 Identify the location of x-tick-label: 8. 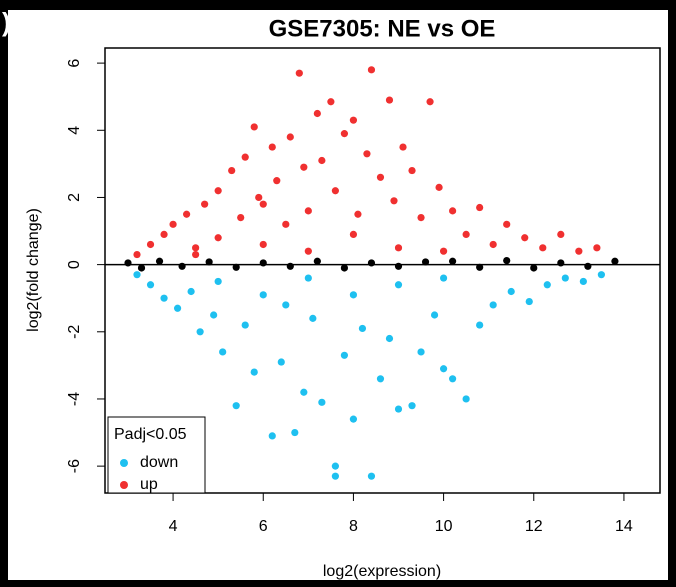
(353, 526).